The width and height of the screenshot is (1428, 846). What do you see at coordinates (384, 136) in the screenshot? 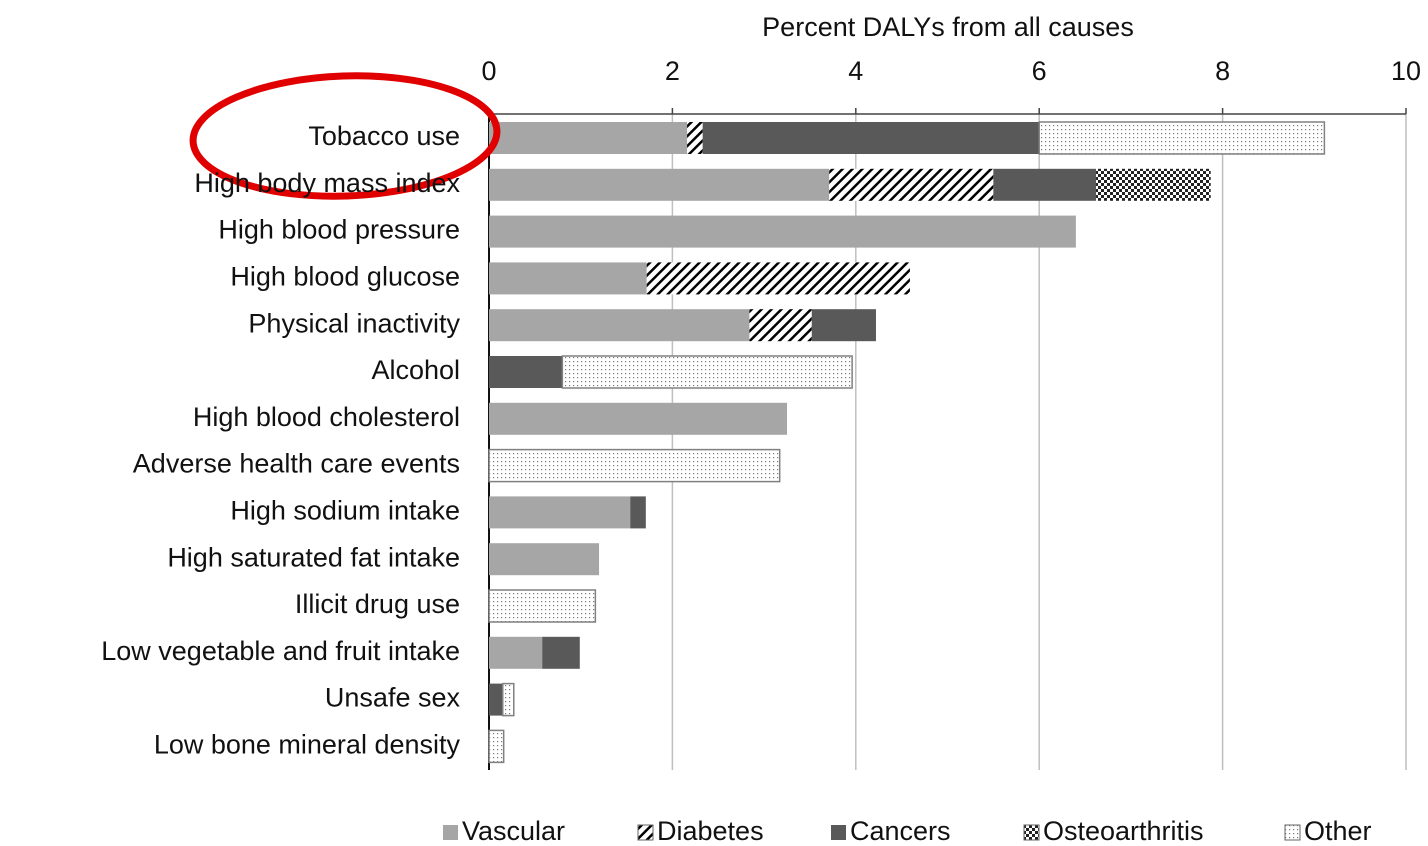
I see `category-label: Tobacco use` at bounding box center [384, 136].